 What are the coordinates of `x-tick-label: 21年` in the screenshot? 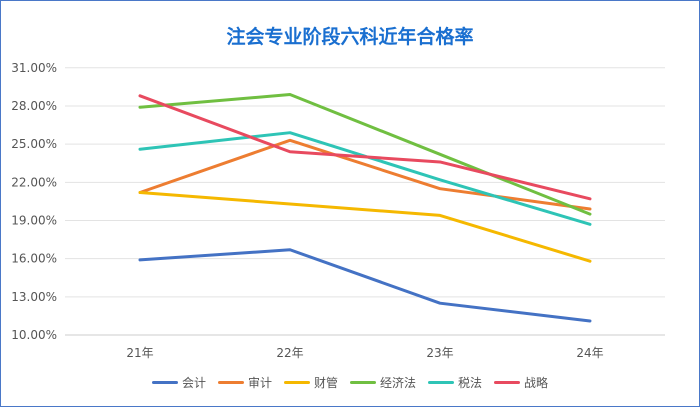 It's located at (139, 353).